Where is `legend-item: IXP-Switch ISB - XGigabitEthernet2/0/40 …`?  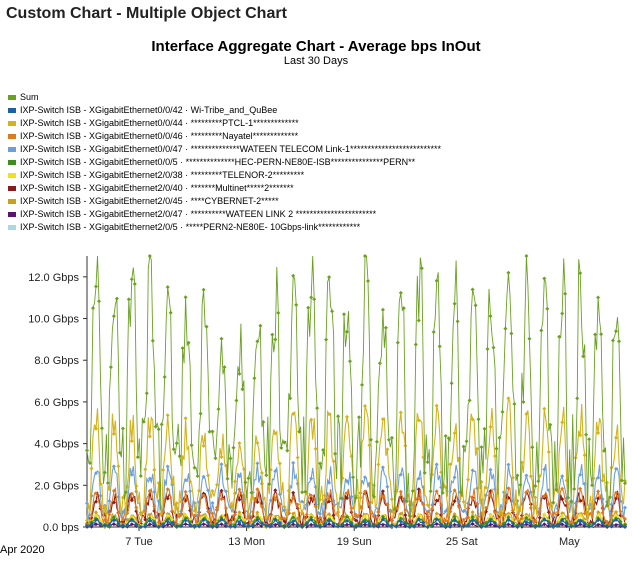
legend-item: IXP-Switch ISB - XGigabitEthernet2/0/40 … is located at coordinates (224, 188).